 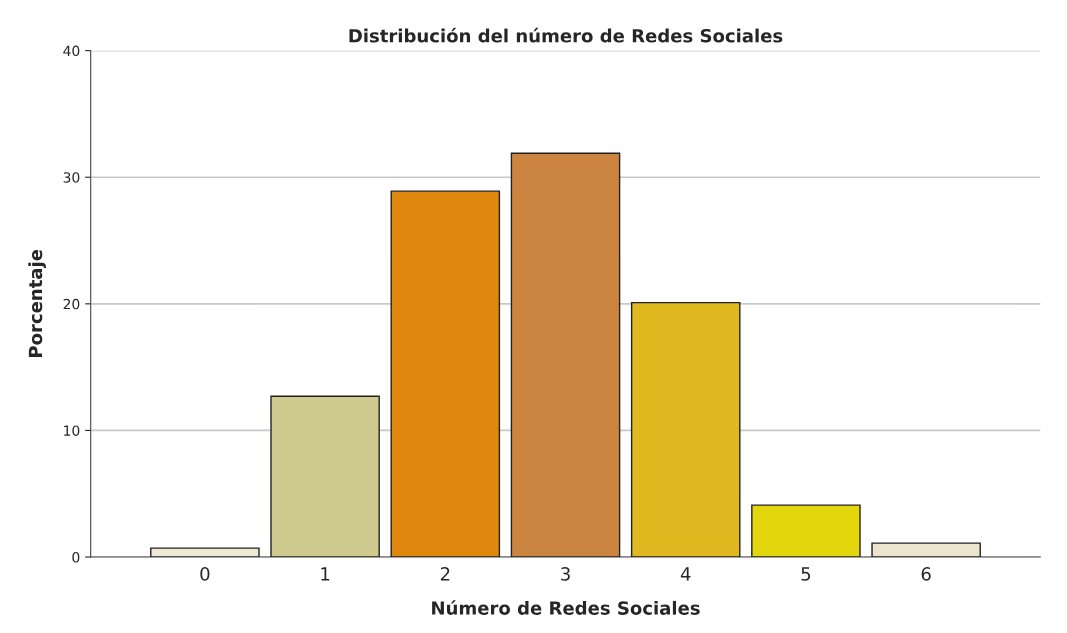 What do you see at coordinates (565, 574) in the screenshot?
I see `x-tick-label: 3` at bounding box center [565, 574].